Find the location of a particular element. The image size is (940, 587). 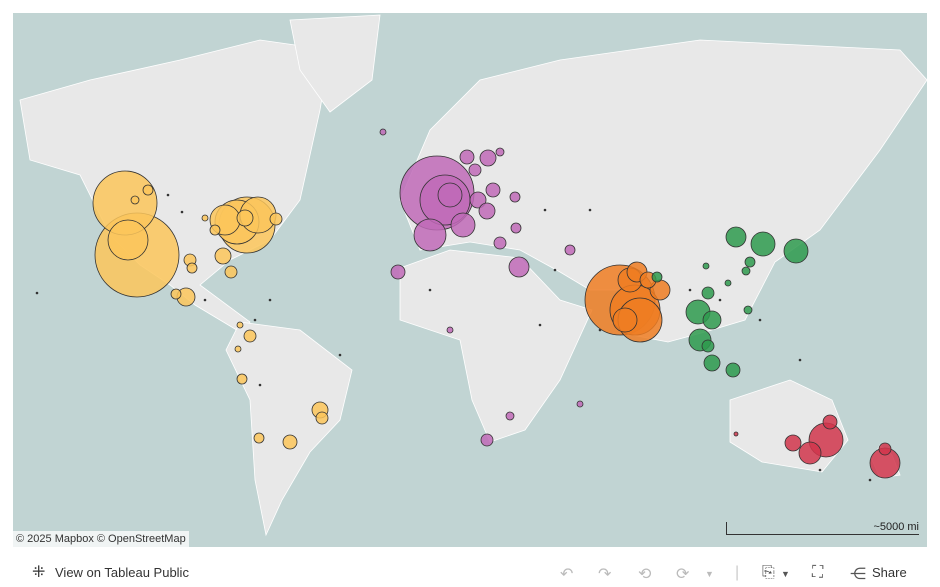

refresh-icon: ⟳ is located at coordinates (683, 574).